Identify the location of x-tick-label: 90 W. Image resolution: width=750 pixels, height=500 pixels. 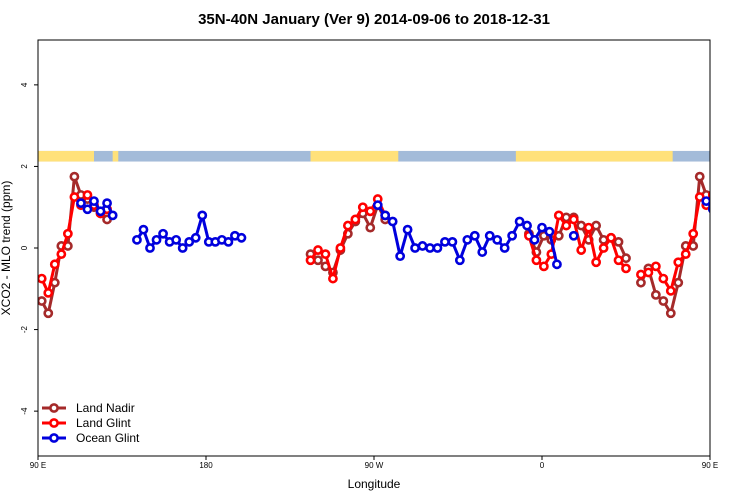
(374, 465).